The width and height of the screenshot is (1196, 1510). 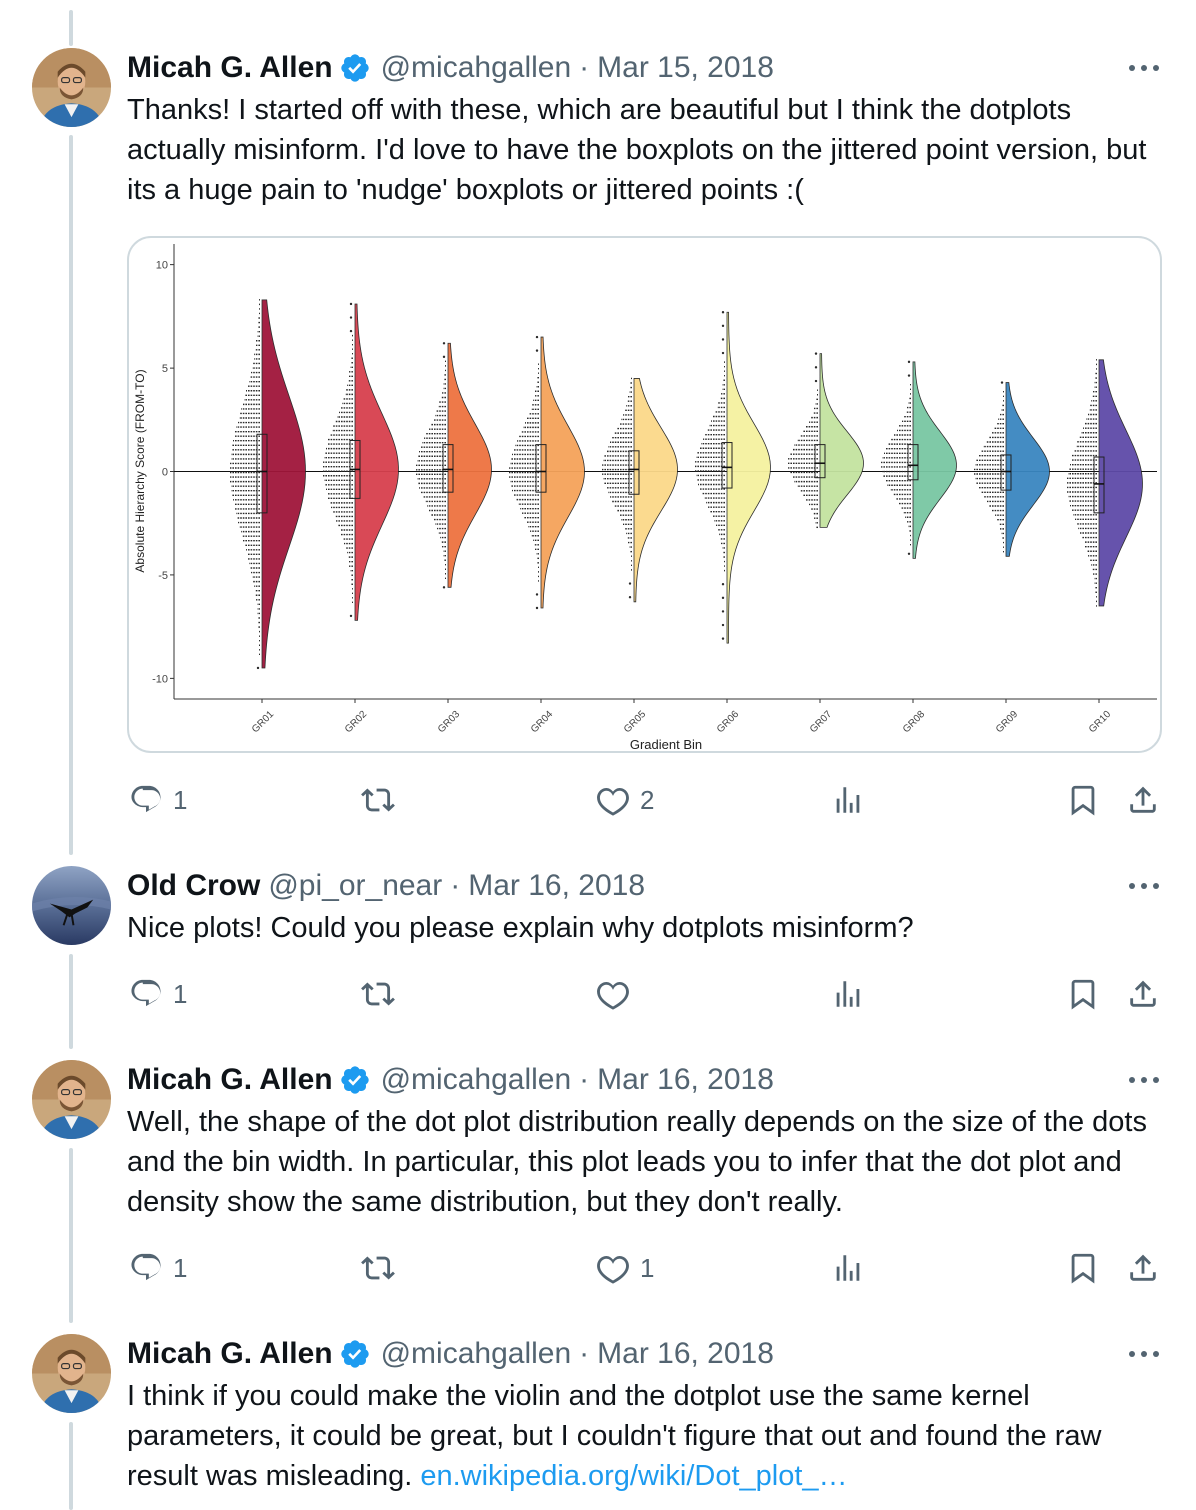 I want to click on author-handle: @pi_or_near, so click(x=355, y=885).